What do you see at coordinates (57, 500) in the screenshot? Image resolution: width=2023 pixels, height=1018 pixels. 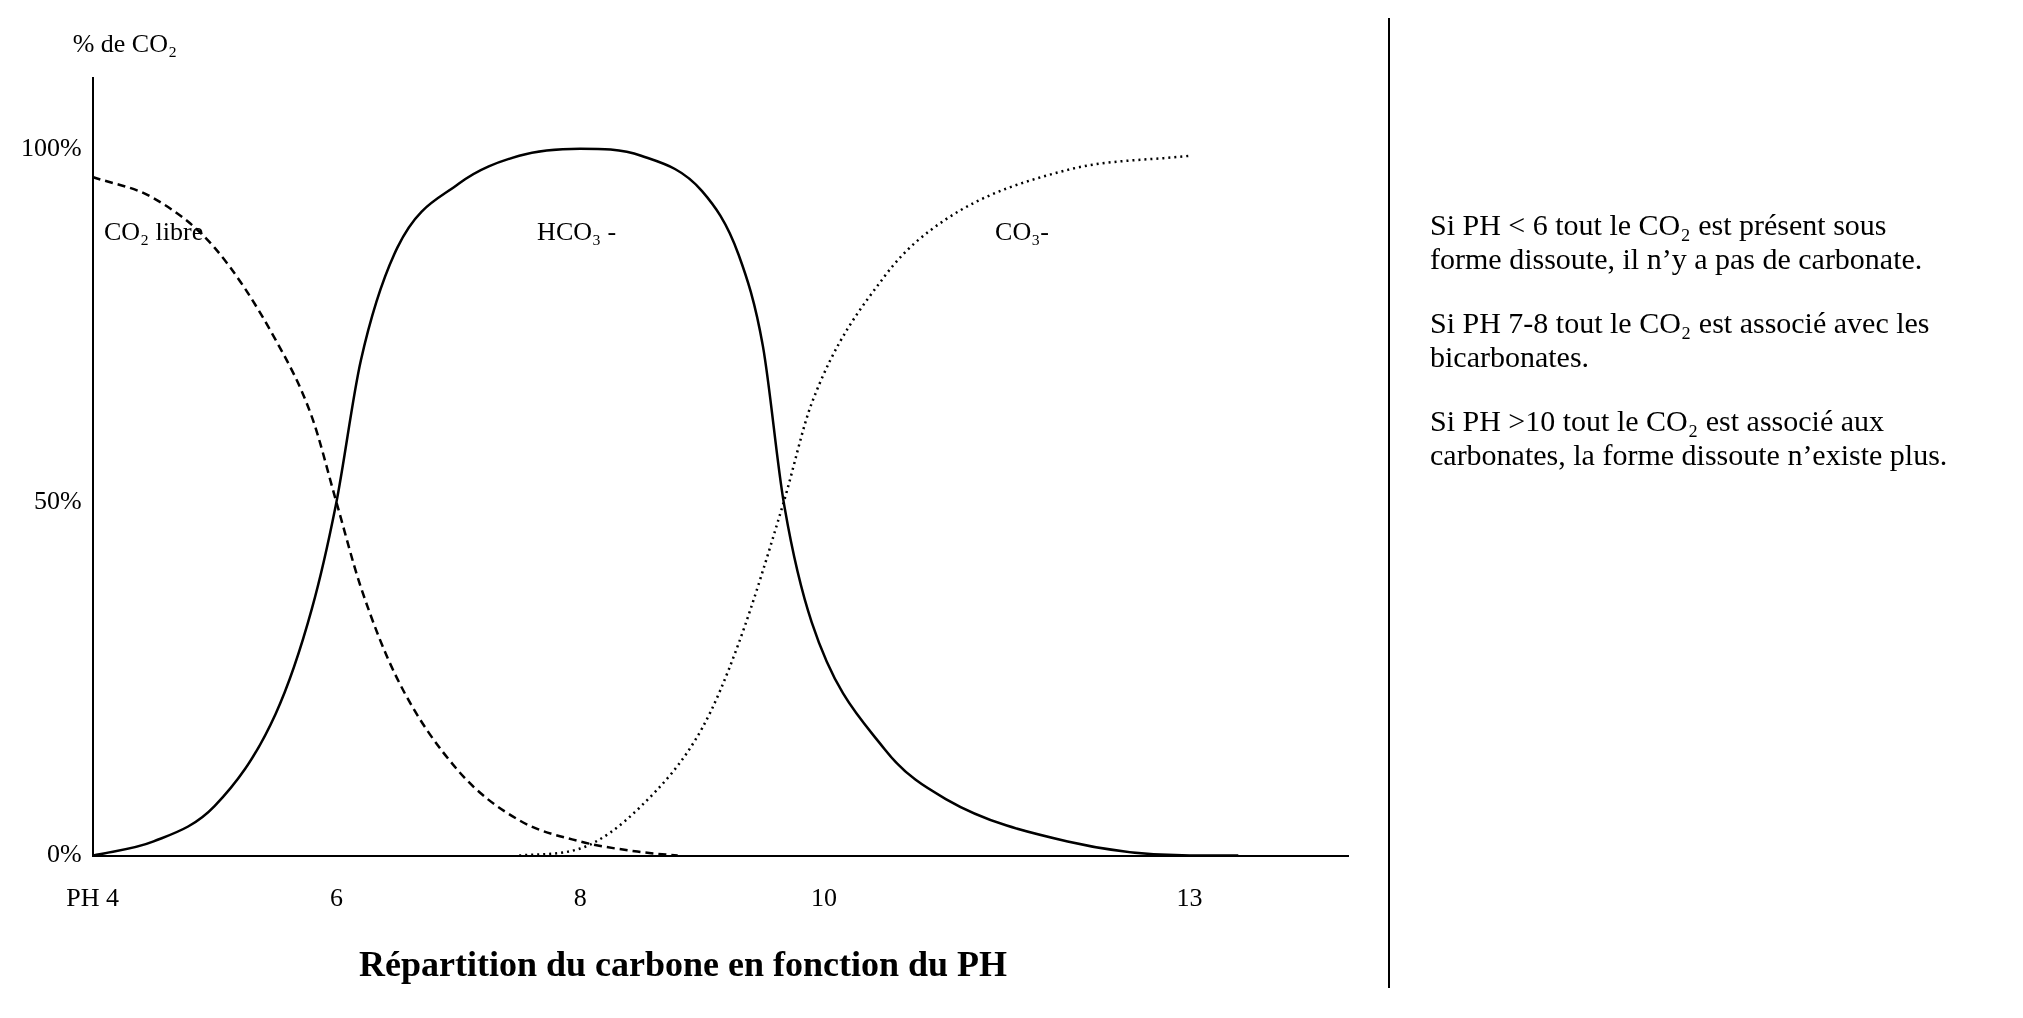 I see `y-tick-label: 50%` at bounding box center [57, 500].